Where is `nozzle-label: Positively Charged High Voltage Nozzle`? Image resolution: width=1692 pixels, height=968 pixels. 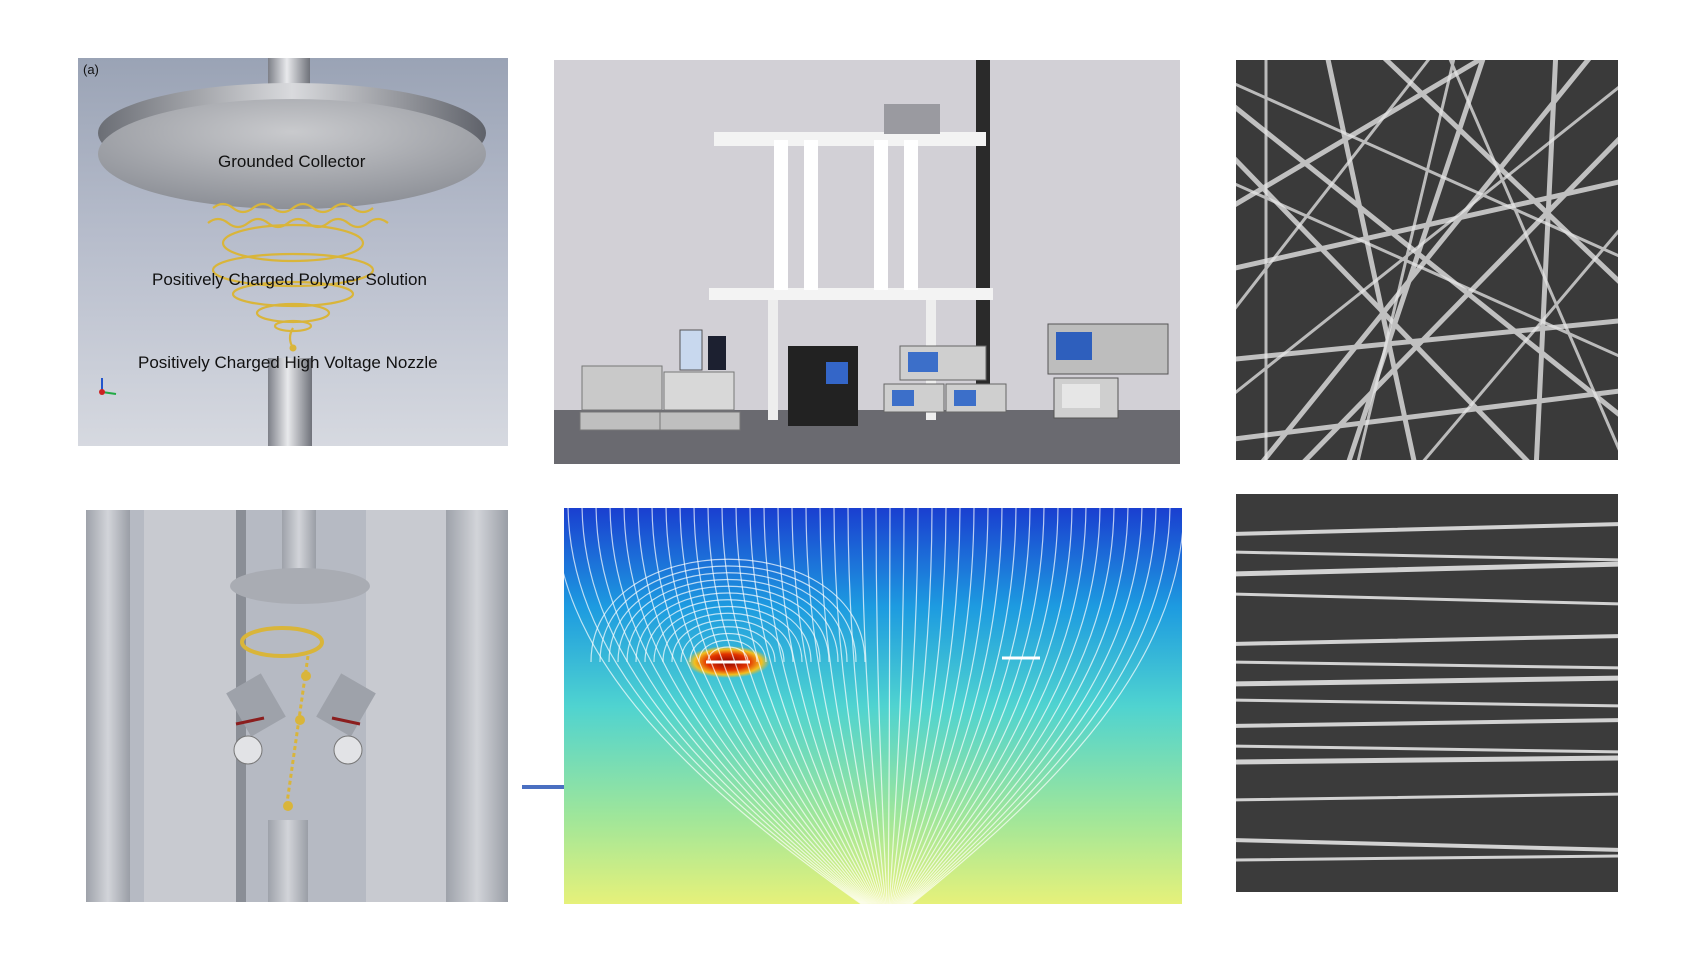
nozzle-label: Positively Charged High Voltage Nozzle is located at coordinates (288, 362).